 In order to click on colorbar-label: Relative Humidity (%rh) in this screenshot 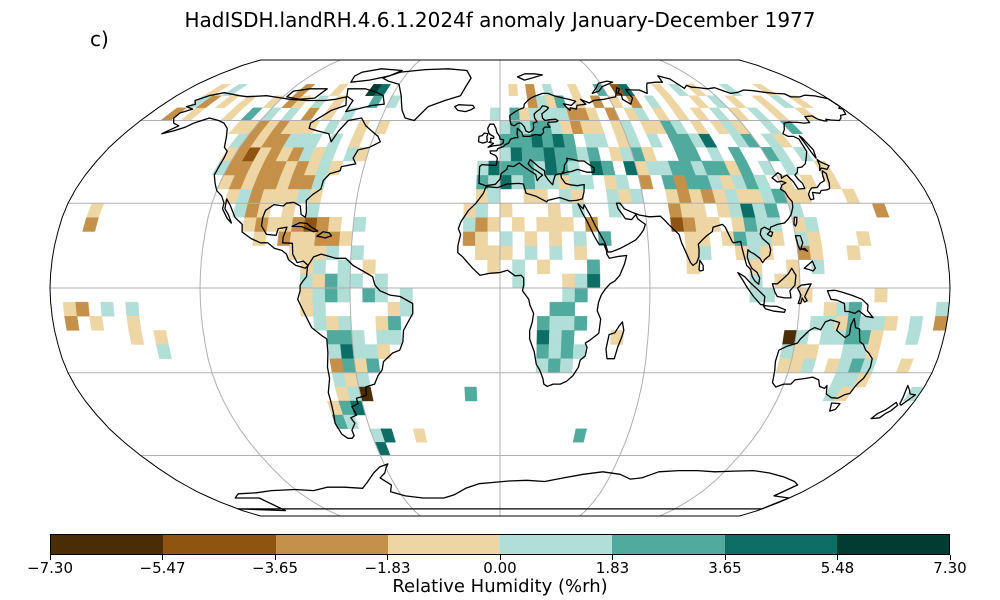, I will do `click(500, 586)`.